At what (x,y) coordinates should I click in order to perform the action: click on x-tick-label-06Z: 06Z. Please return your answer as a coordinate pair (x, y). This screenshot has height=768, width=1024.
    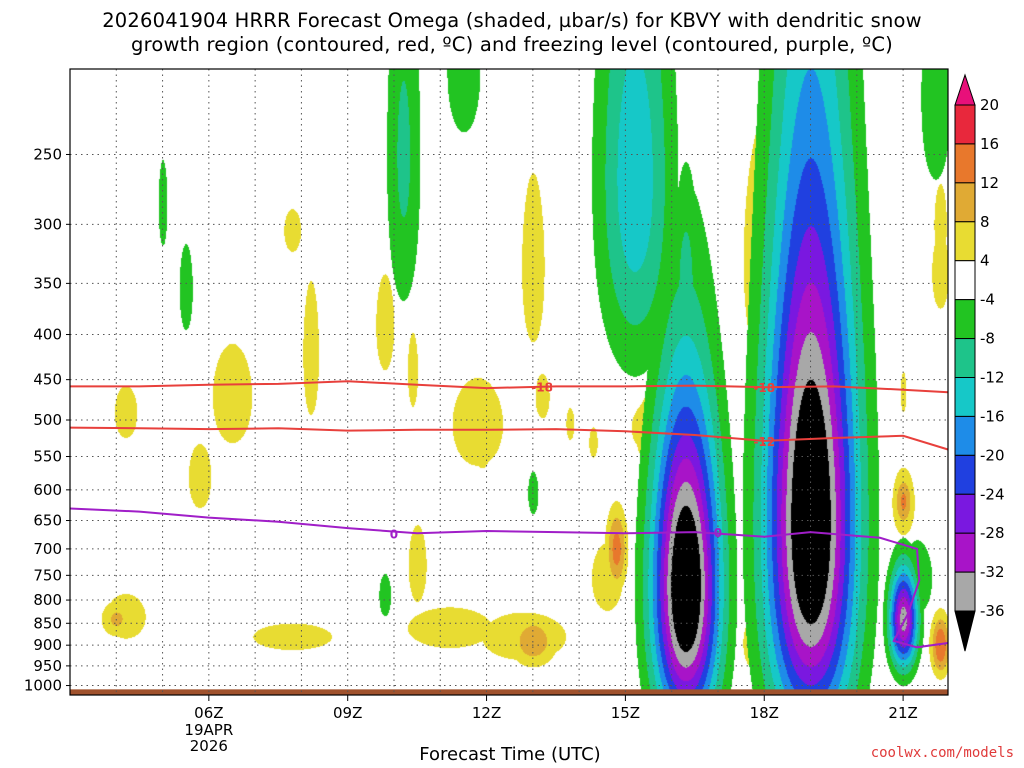
    Looking at the image, I should click on (208, 713).